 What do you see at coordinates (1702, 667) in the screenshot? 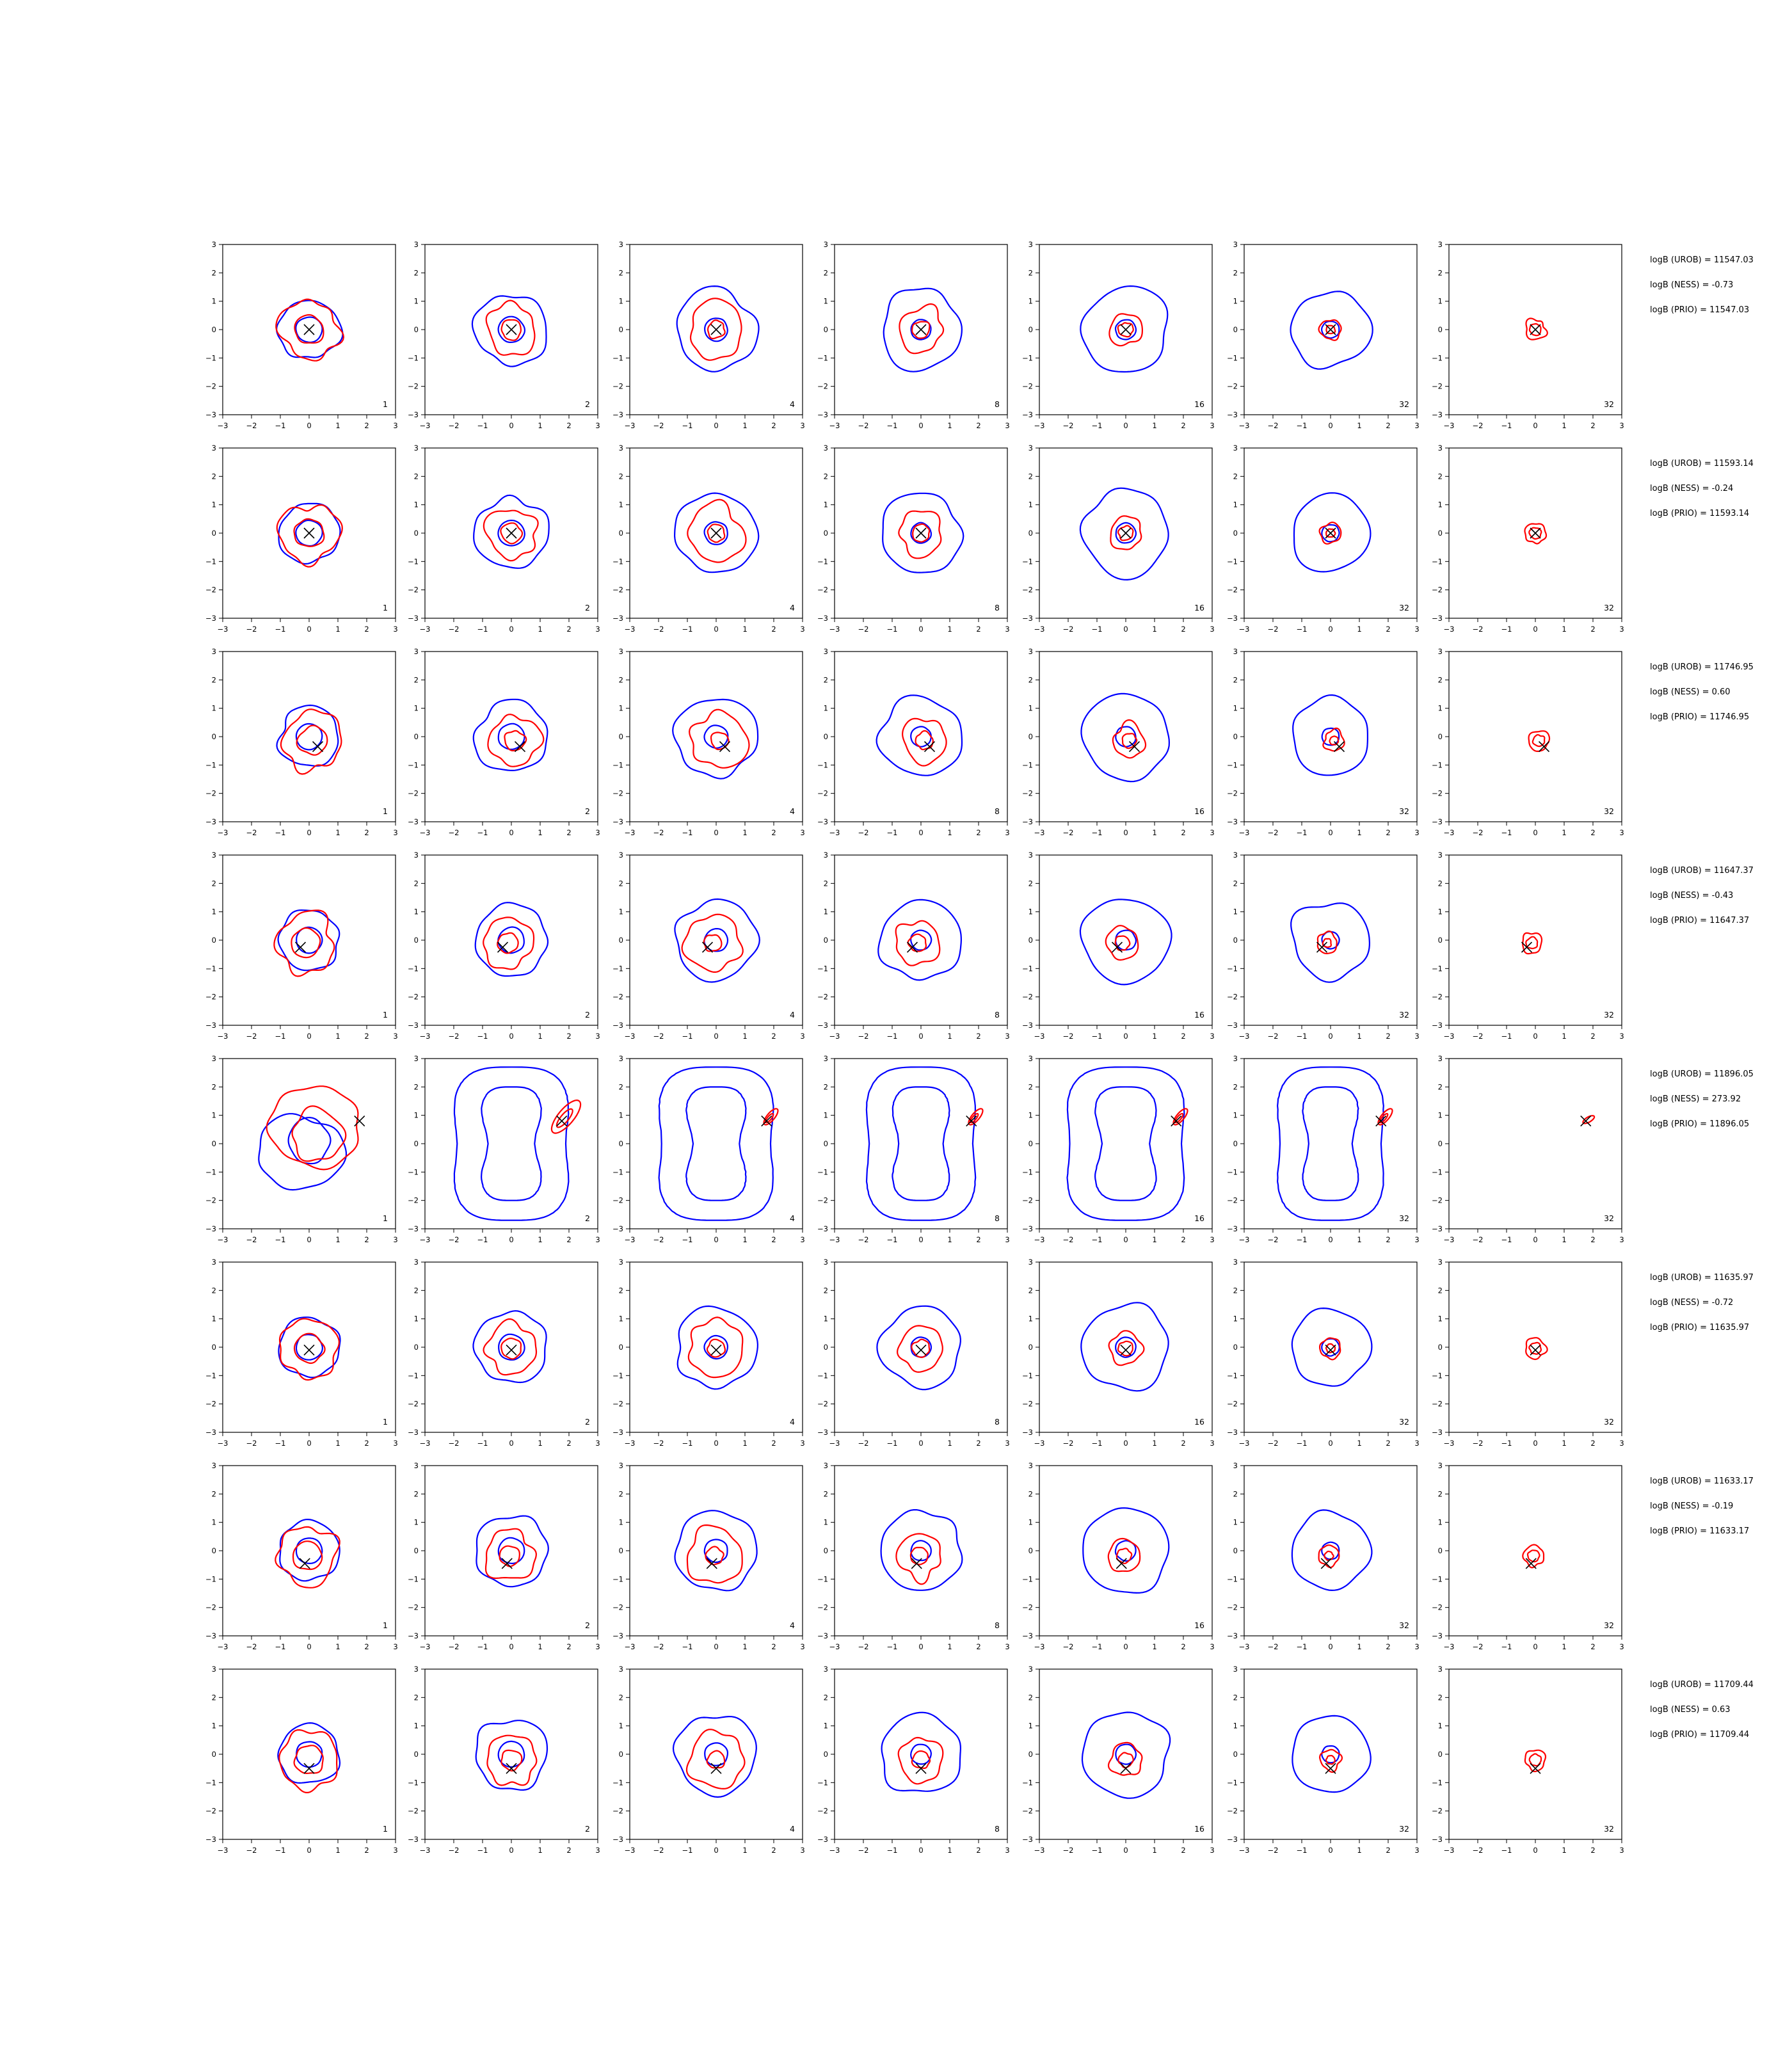
I see `stat-line-1: logB (UROB) = 11746.95` at bounding box center [1702, 667].